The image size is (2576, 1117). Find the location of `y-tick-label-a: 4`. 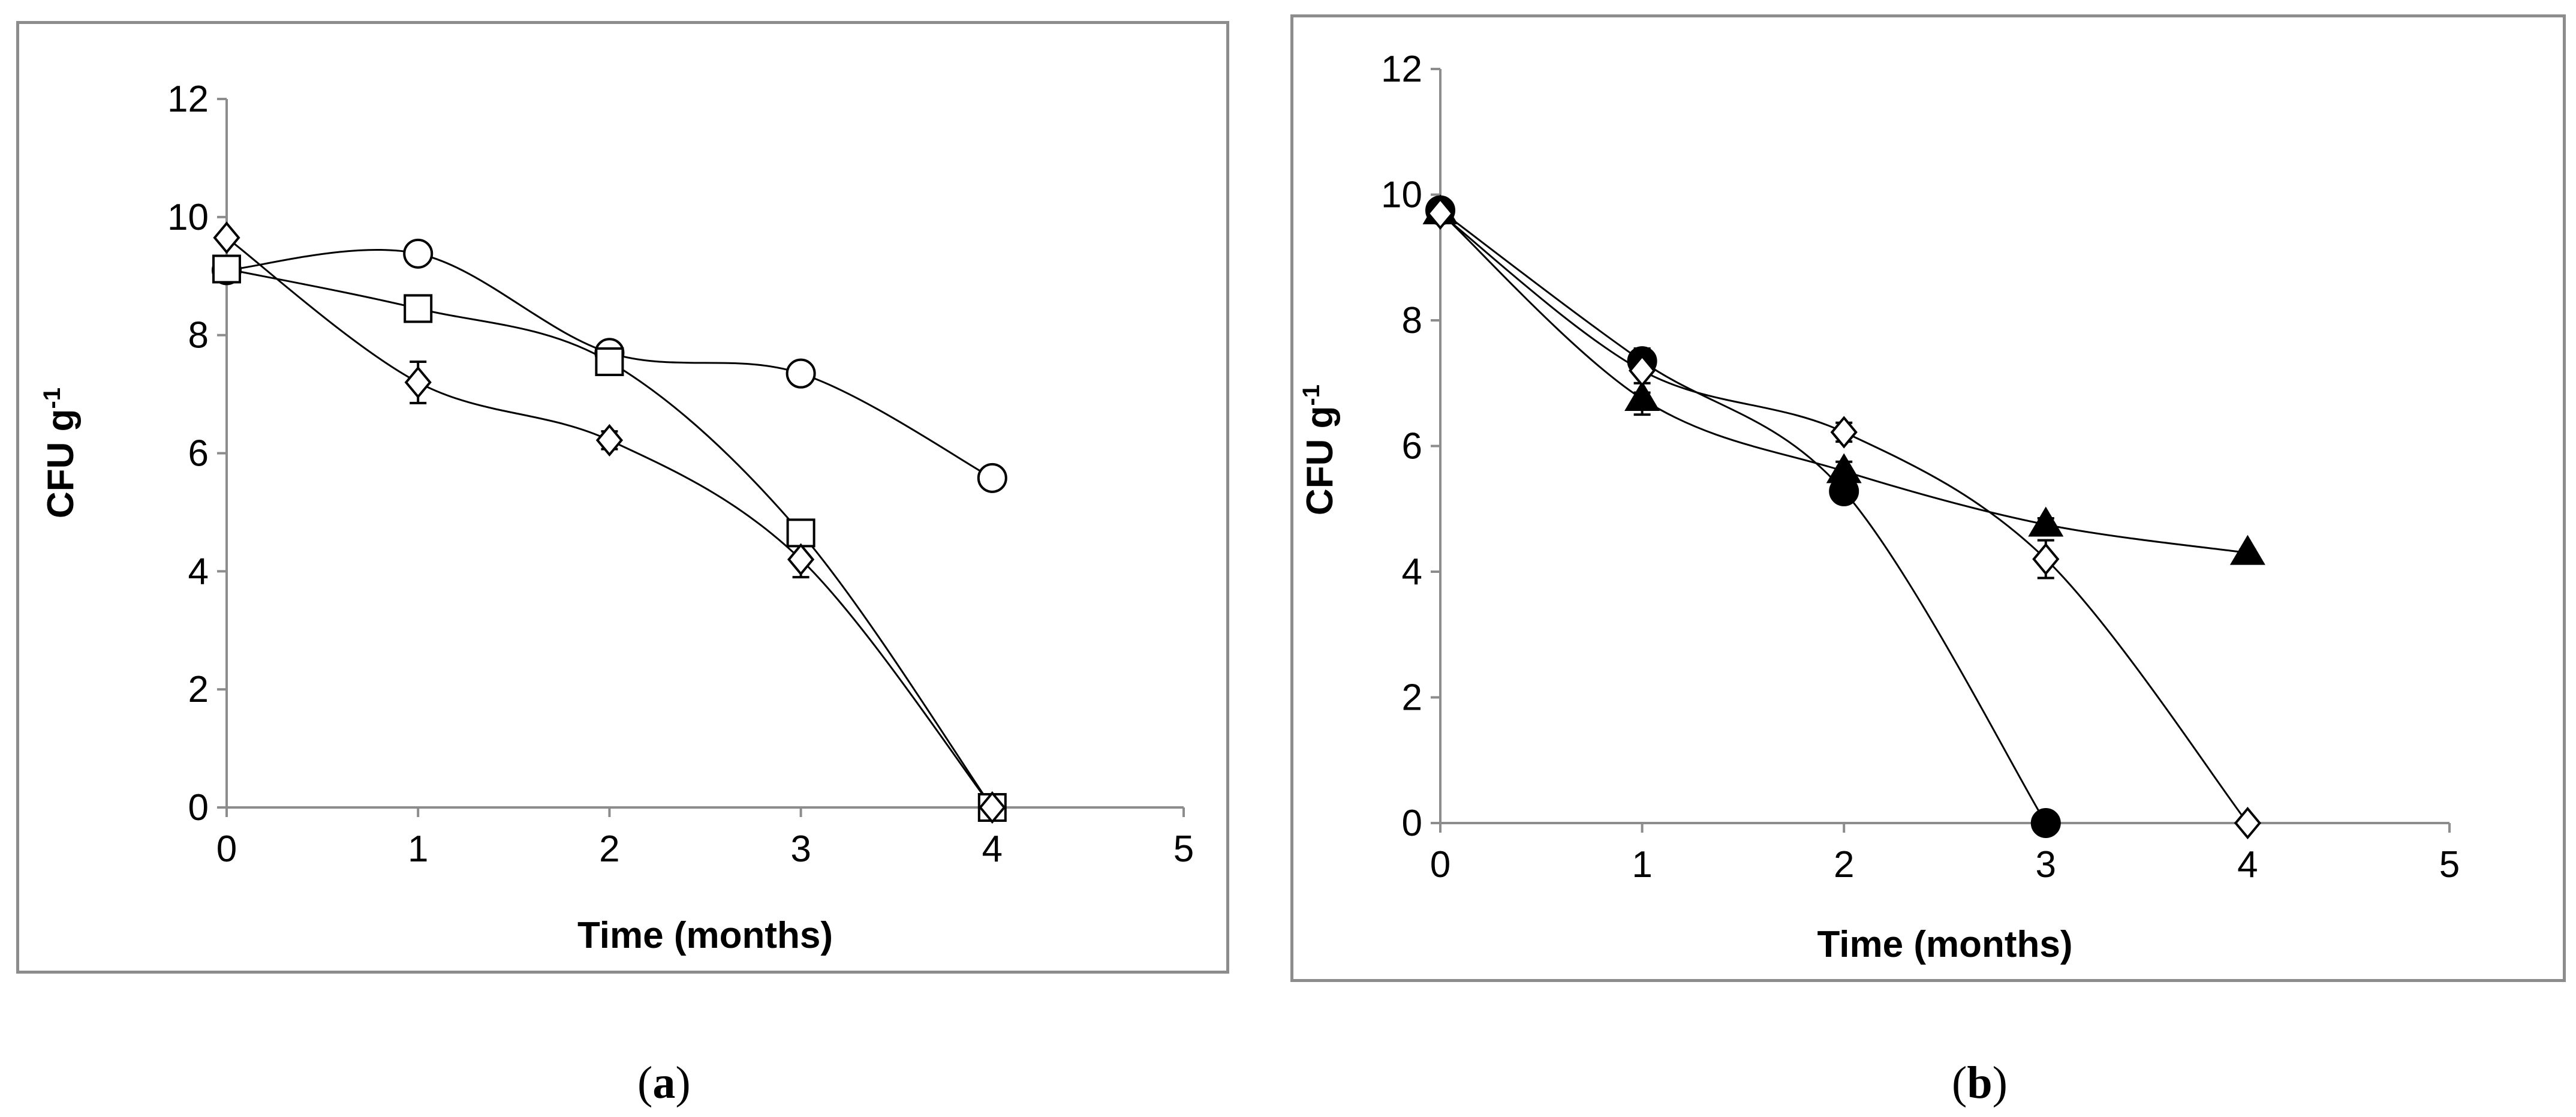

y-tick-label-a: 4 is located at coordinates (198, 571).